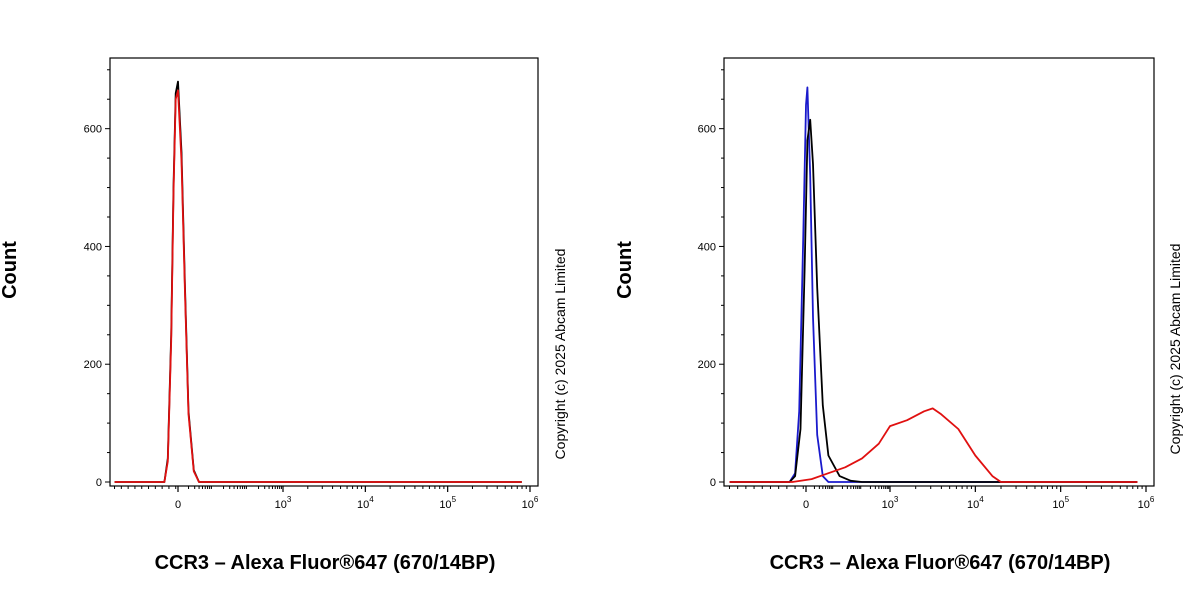 Image resolution: width=1200 pixels, height=600 pixels. I want to click on y-axis-label-right: Count, so click(625, 270).